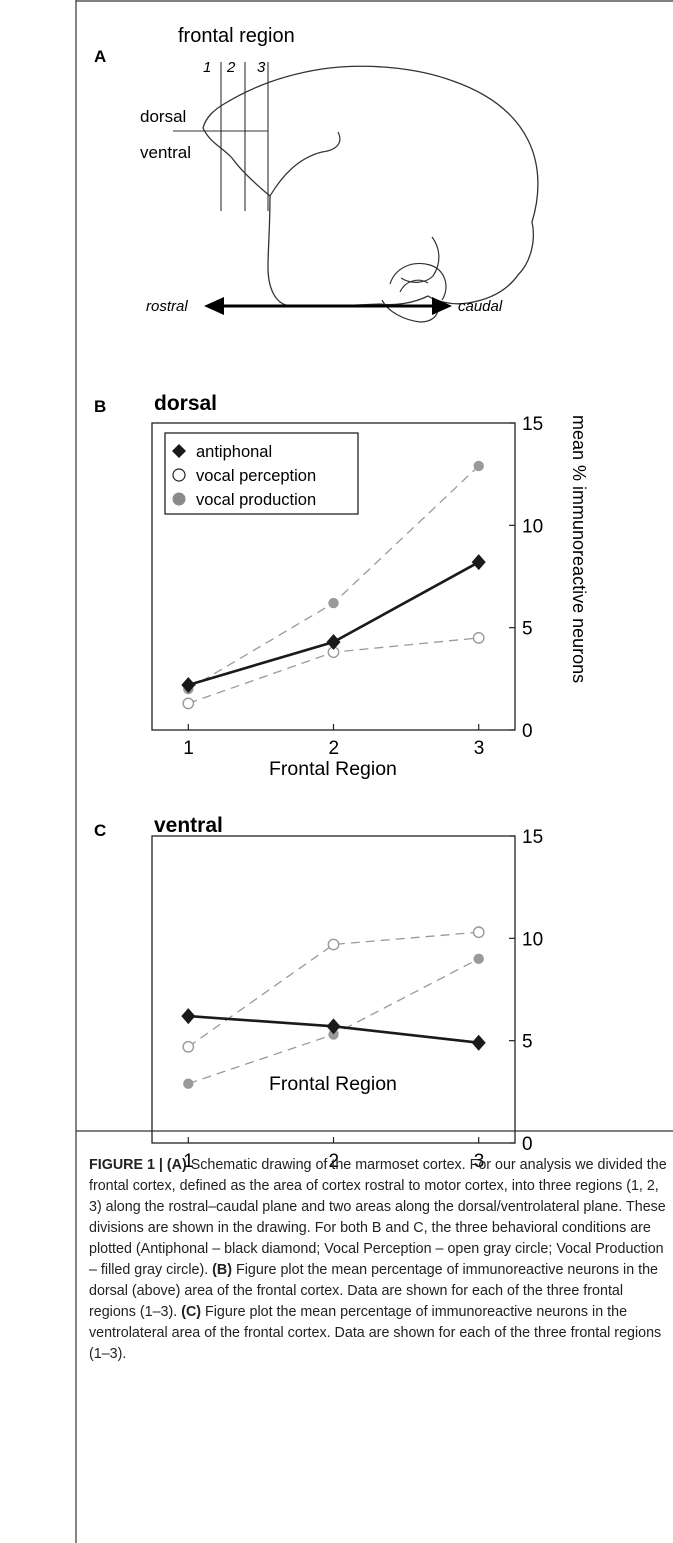  I want to click on sylvian-fissure, so click(305, 164).